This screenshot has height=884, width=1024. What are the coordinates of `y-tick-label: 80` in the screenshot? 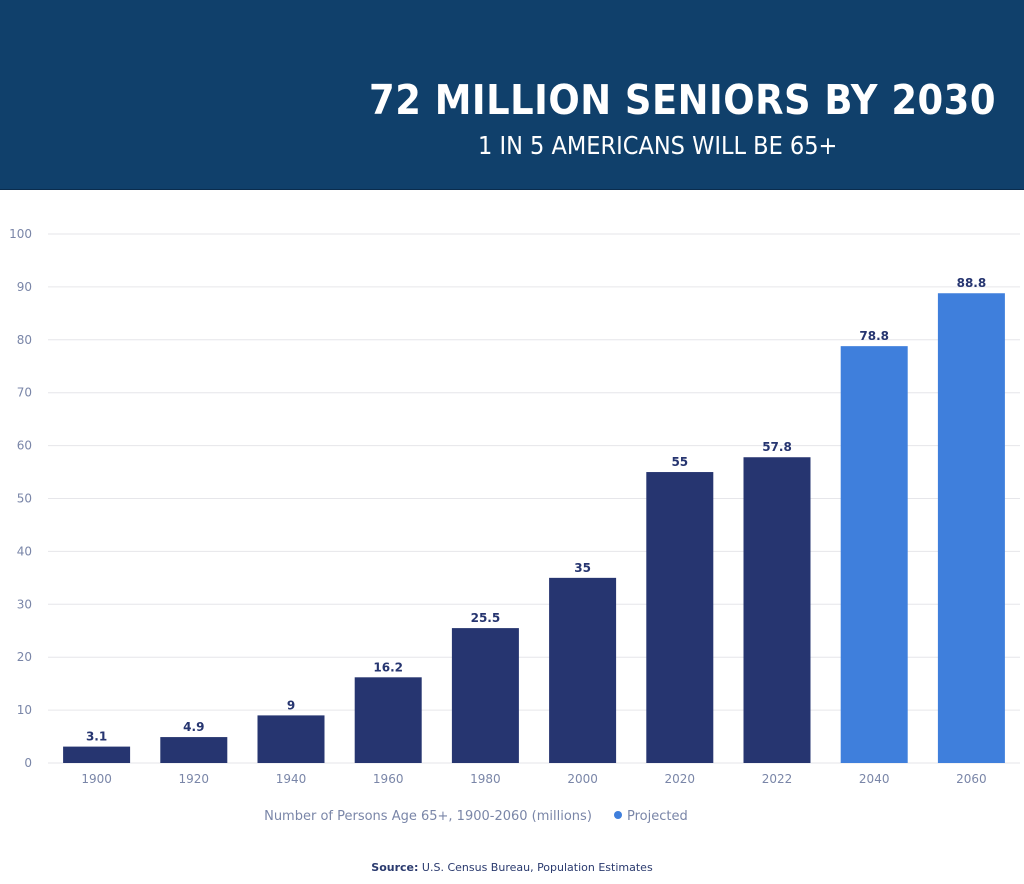 It's located at (24, 340).